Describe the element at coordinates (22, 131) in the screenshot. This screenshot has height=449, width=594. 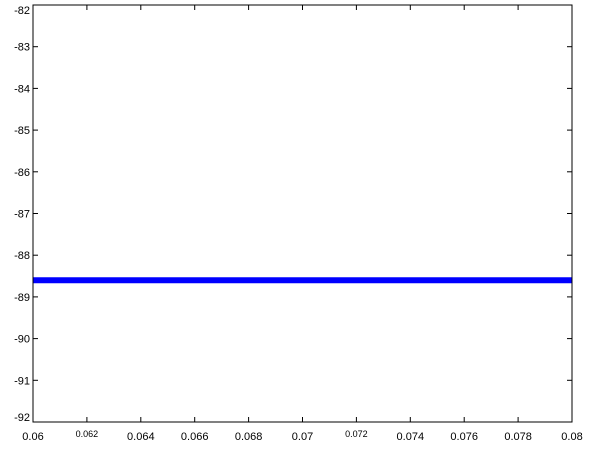
I see `y-tick-label: -85` at that location.